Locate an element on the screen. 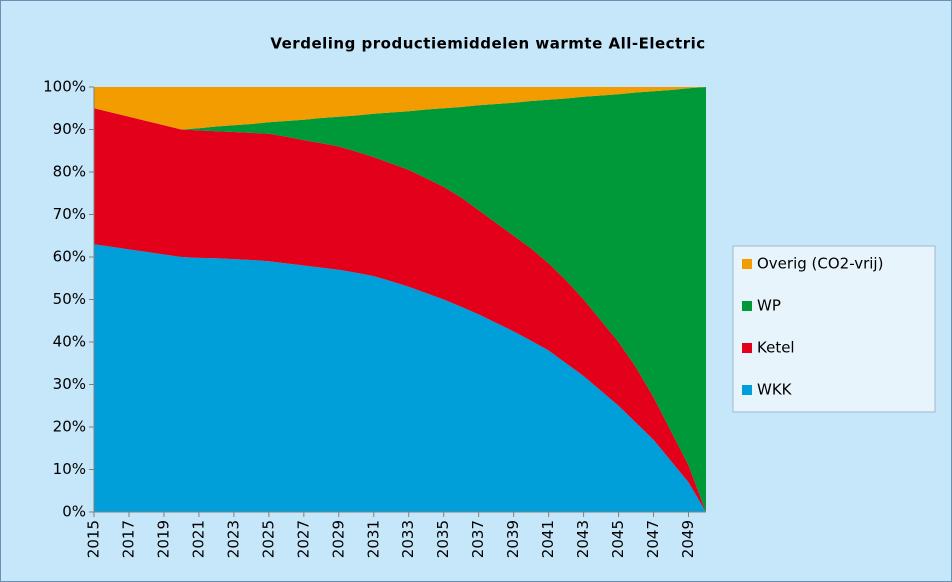  x-tick-label: 2029 is located at coordinates (338, 539).